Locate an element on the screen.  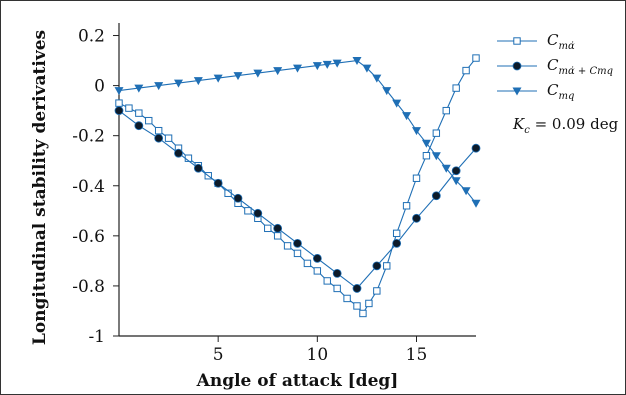
legend-label: Cmα̇ is located at coordinates (561, 41).